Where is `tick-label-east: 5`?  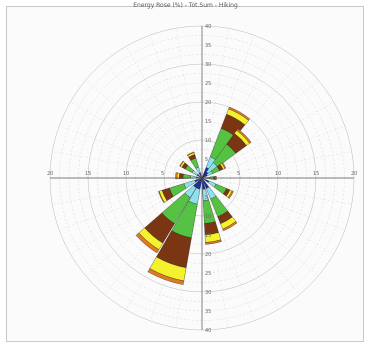 tick-label-east: 5 is located at coordinates (238, 174).